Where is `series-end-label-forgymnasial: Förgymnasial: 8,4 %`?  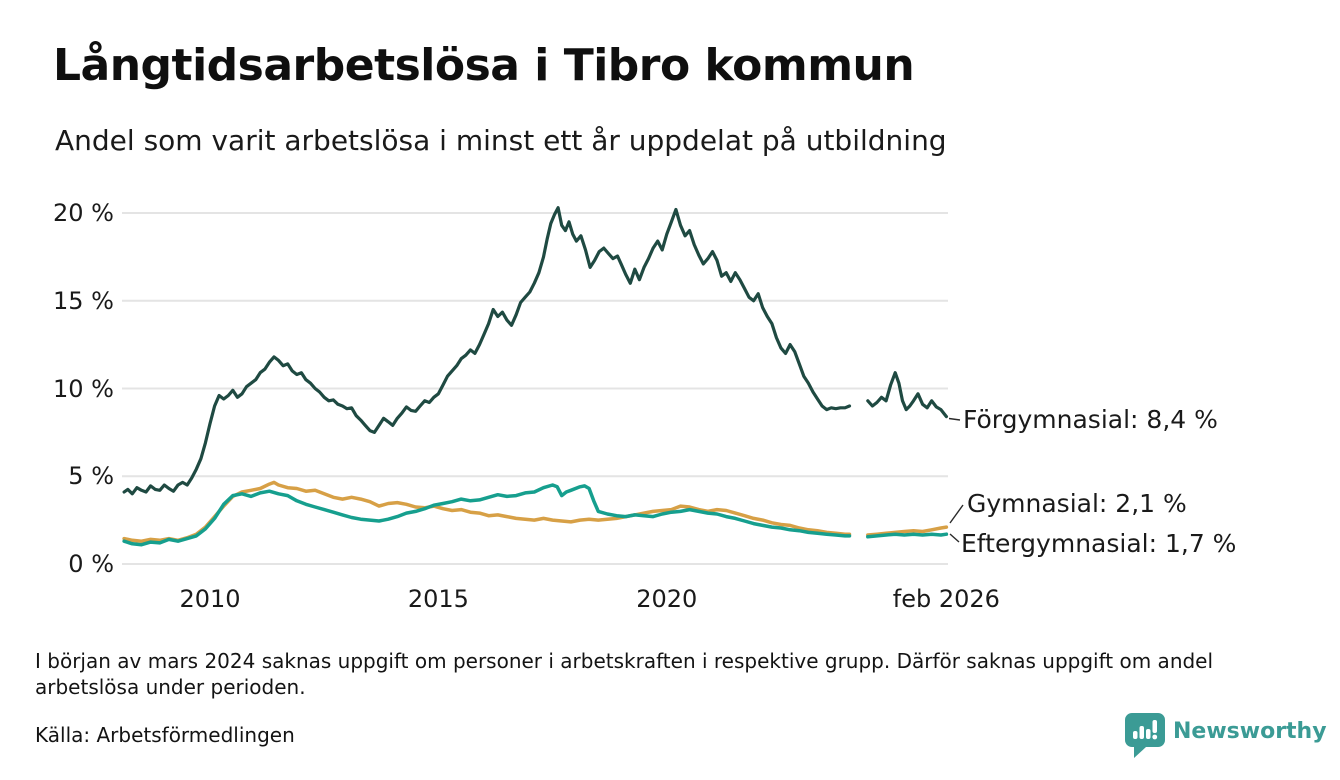
series-end-label-forgymnasial: Förgymnasial: 8,4 % is located at coordinates (1090, 419).